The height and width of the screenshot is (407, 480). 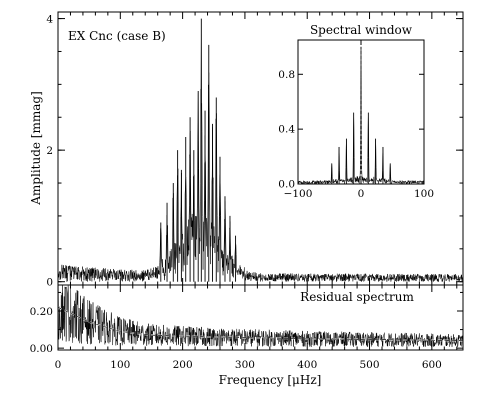 I want to click on inset-y-tick-label: 0.8, so click(x=286, y=75).